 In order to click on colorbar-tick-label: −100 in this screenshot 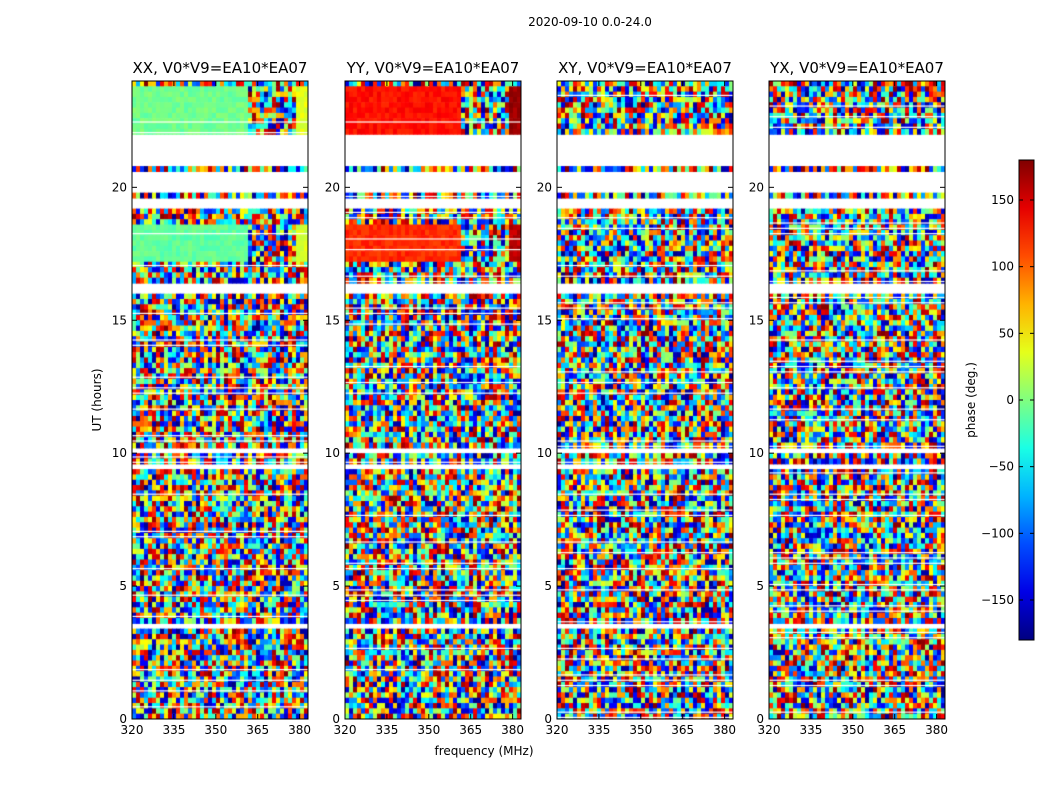, I will do `click(997, 533)`.